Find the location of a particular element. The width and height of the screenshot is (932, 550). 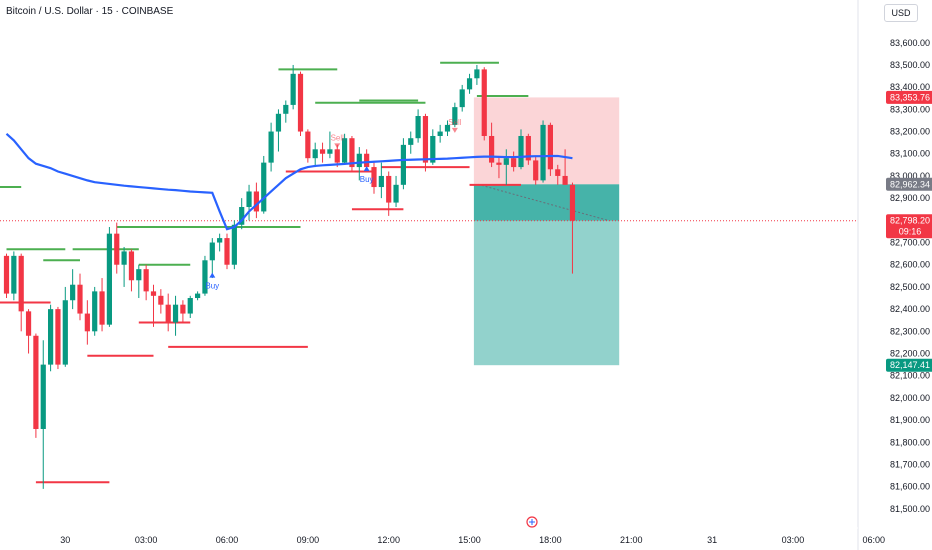

sell-signal-icon is located at coordinates (454, 130).